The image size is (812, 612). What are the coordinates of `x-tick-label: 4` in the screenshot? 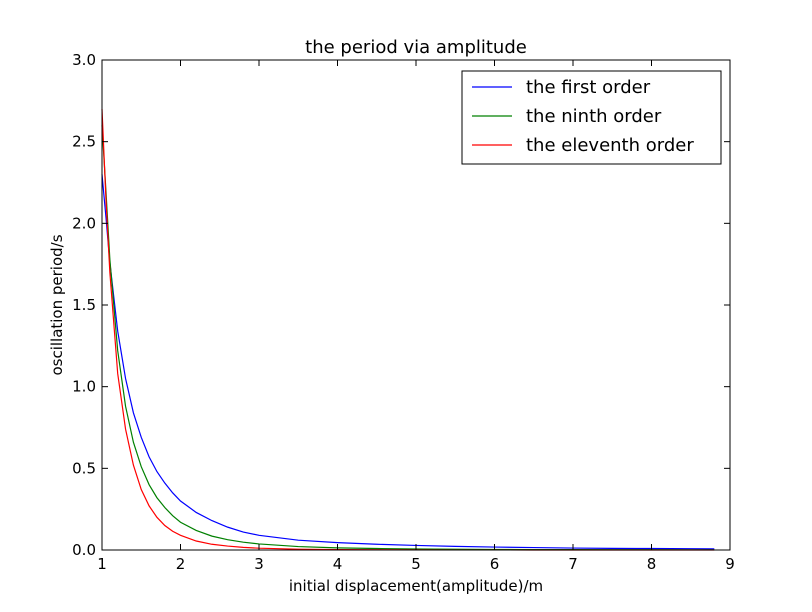 It's located at (338, 564).